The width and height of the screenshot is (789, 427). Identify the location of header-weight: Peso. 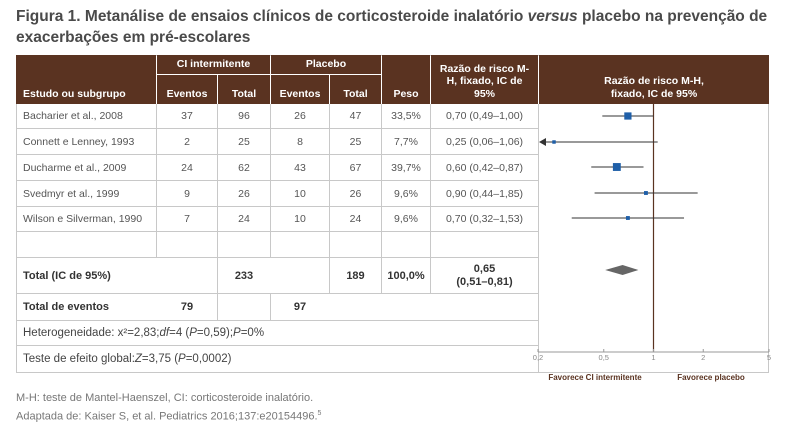
(406, 79).